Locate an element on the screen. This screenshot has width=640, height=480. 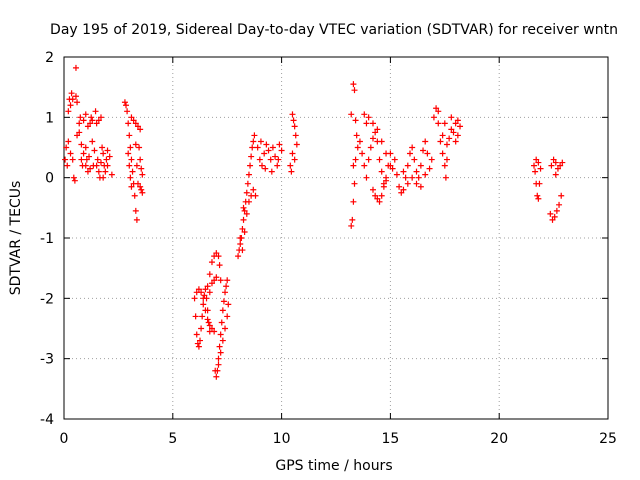
y-tick-label: -3 is located at coordinates (47, 360).